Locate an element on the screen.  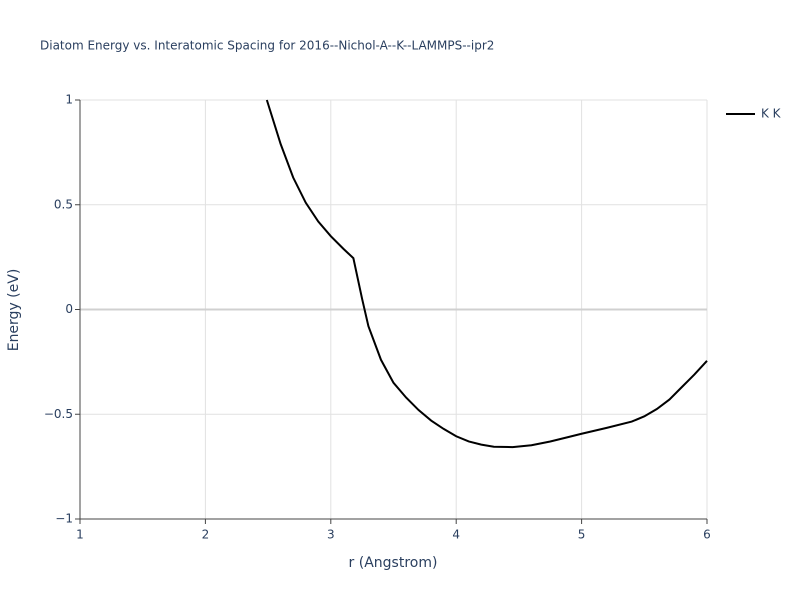
y-tick-label: 1 is located at coordinates (69, 100).